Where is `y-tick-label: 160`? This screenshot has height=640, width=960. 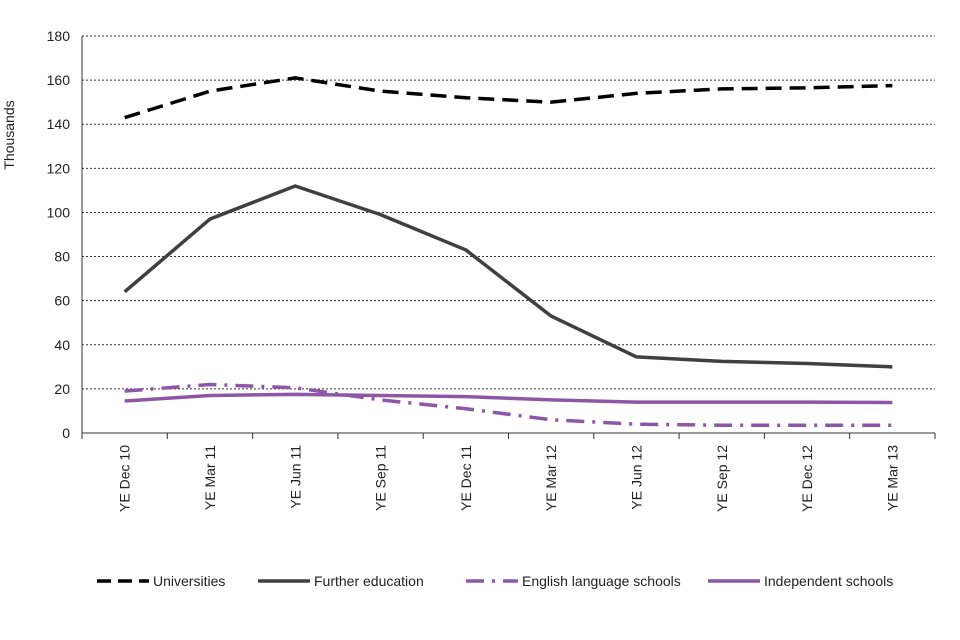
y-tick-label: 160 is located at coordinates (59, 80).